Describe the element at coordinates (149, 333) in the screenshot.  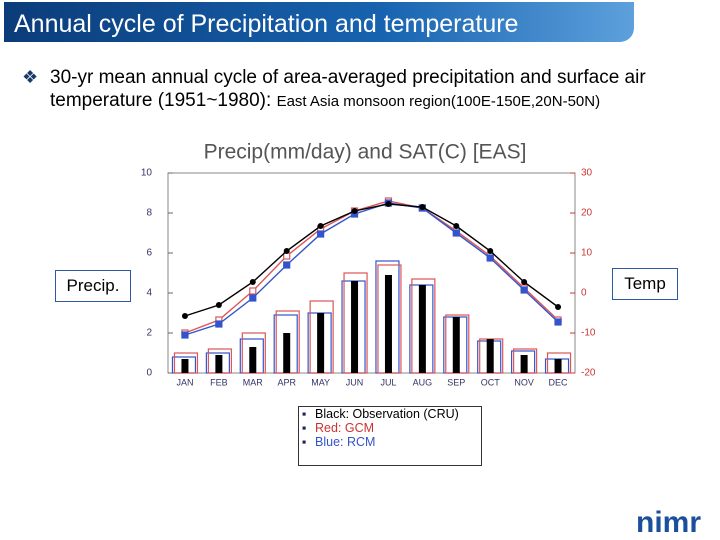
I see `y-tick-label: 2` at that location.